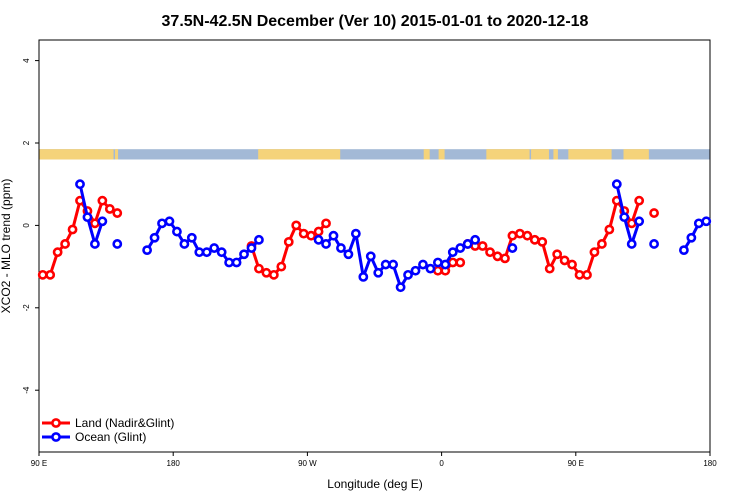  What do you see at coordinates (26, 60) in the screenshot?
I see `y-tick-label: 4` at bounding box center [26, 60].